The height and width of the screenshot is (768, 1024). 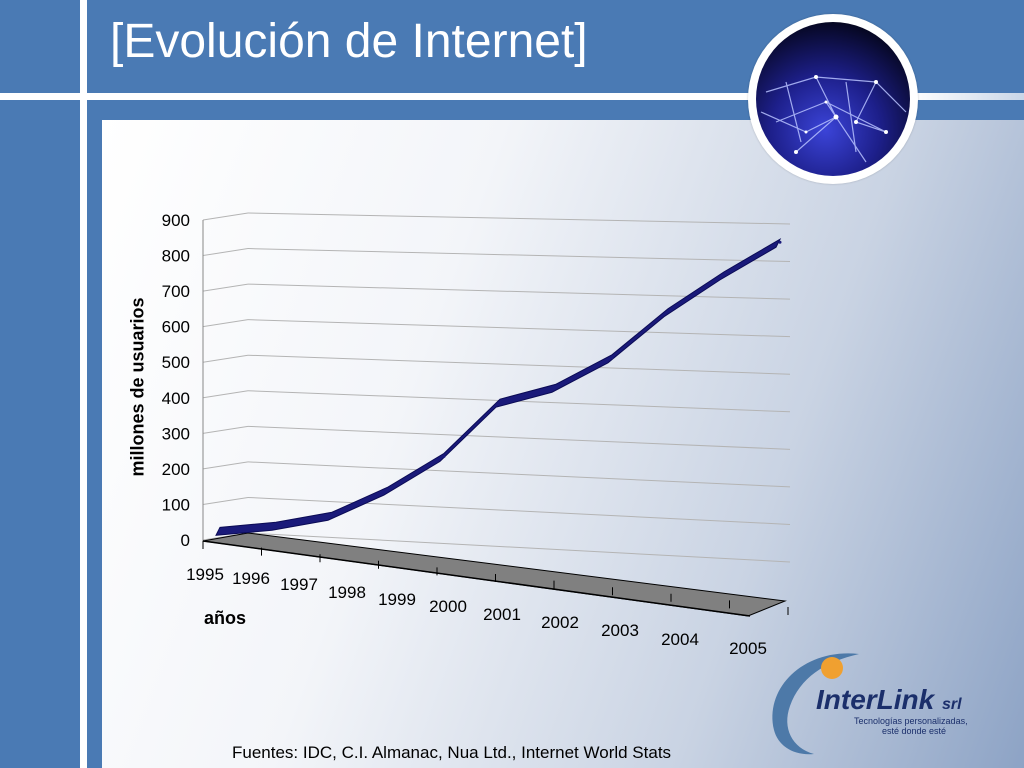 I want to click on logo-tagline-line1: Tecnologías personalizadas,, so click(x=911, y=721).